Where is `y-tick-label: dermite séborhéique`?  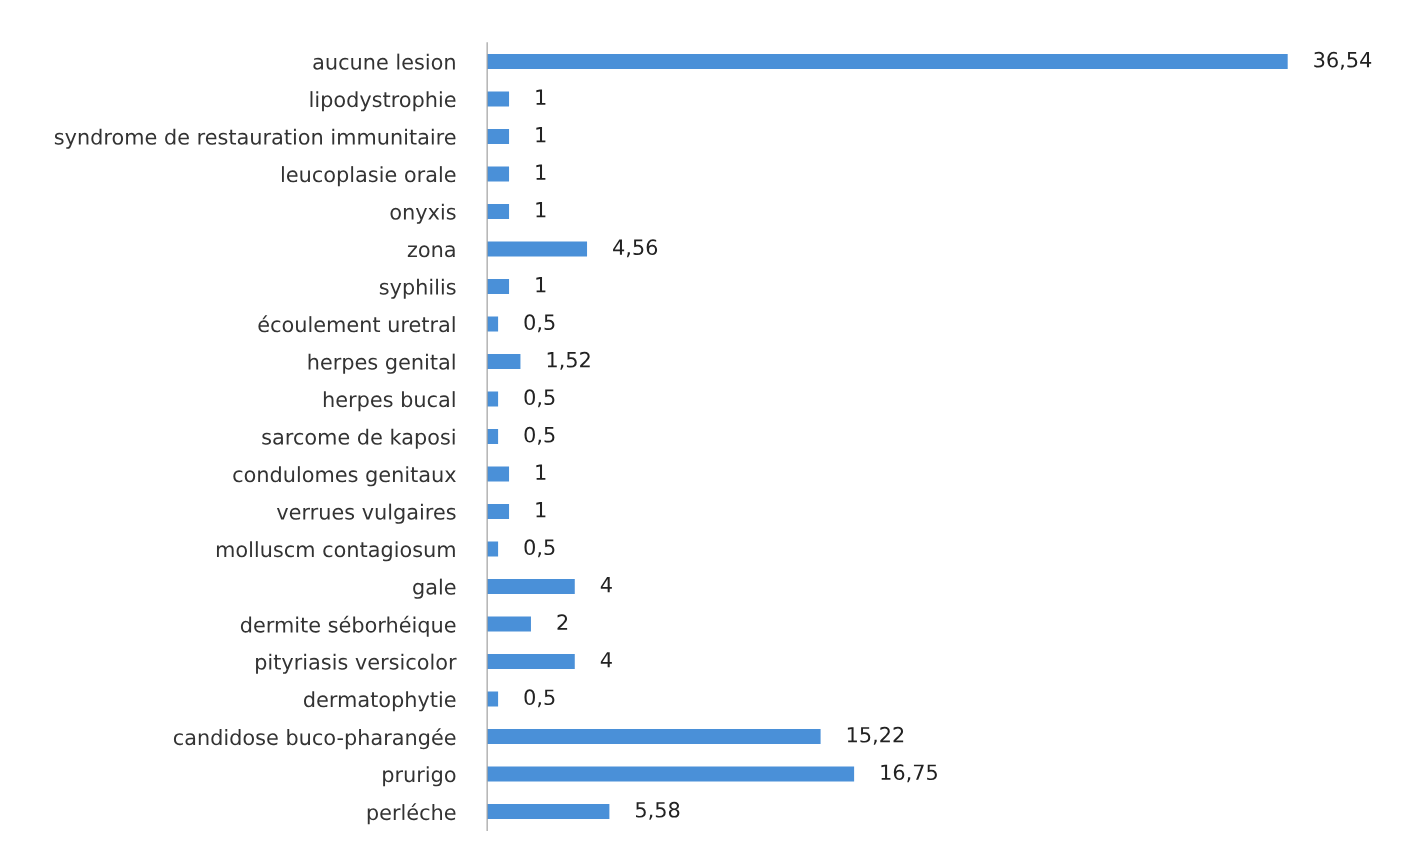 y-tick-label: dermite séborhéique is located at coordinates (348, 626).